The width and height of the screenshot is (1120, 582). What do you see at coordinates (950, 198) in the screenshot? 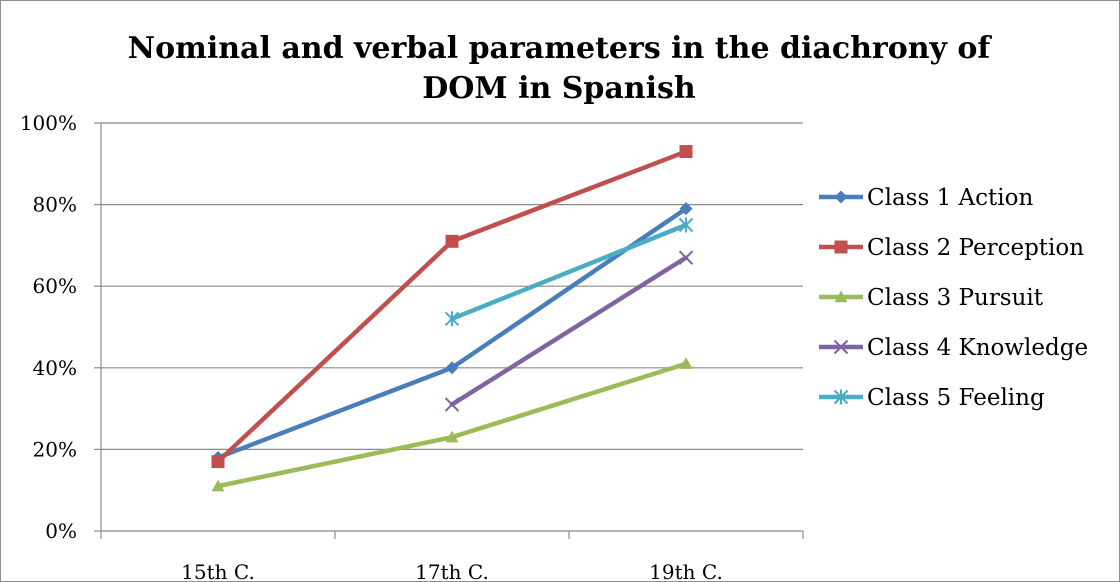
I see `legend-label: Class 1 Action` at bounding box center [950, 198].